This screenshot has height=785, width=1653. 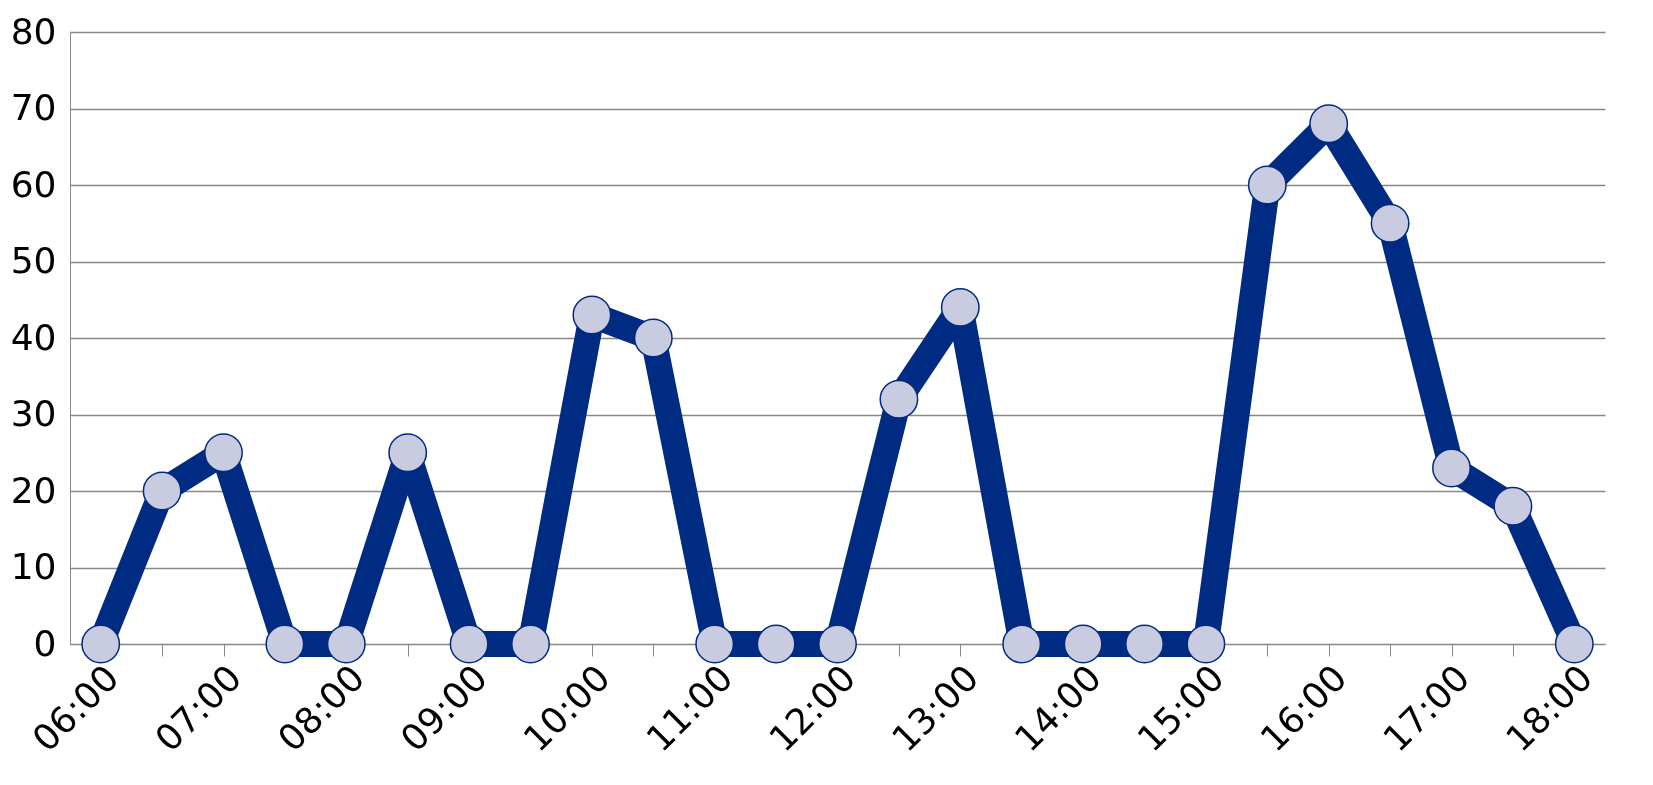 I want to click on y-tick-label: 20, so click(x=33, y=490).